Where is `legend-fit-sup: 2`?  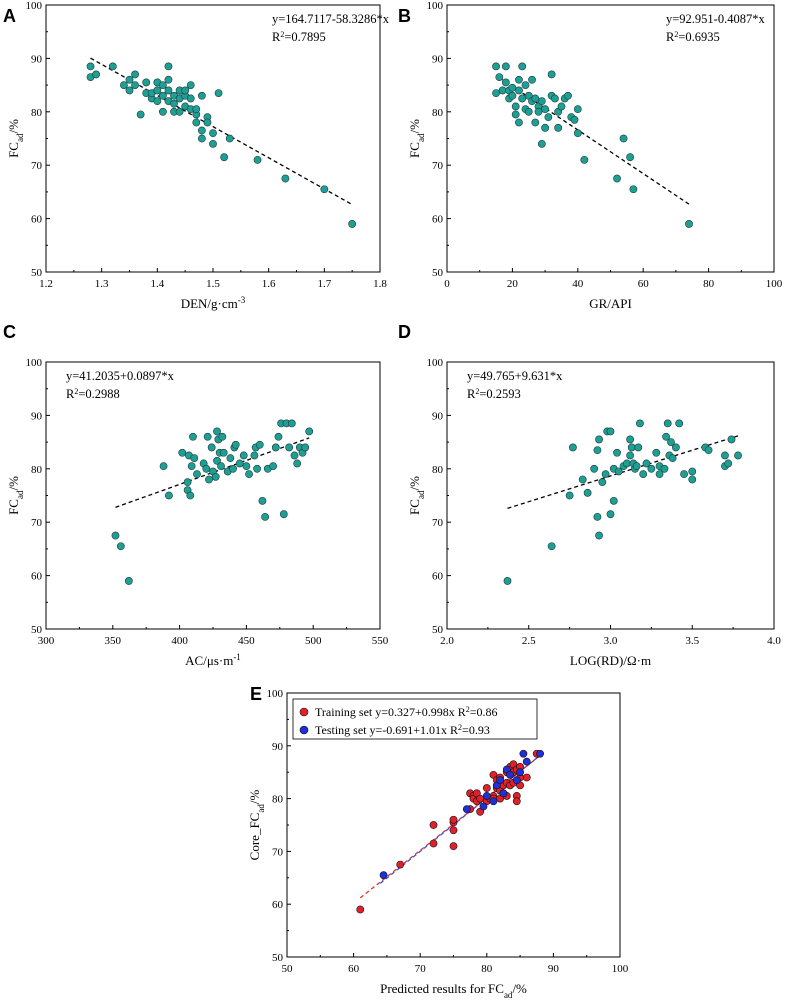 legend-fit-sup: 2 is located at coordinates (460, 727).